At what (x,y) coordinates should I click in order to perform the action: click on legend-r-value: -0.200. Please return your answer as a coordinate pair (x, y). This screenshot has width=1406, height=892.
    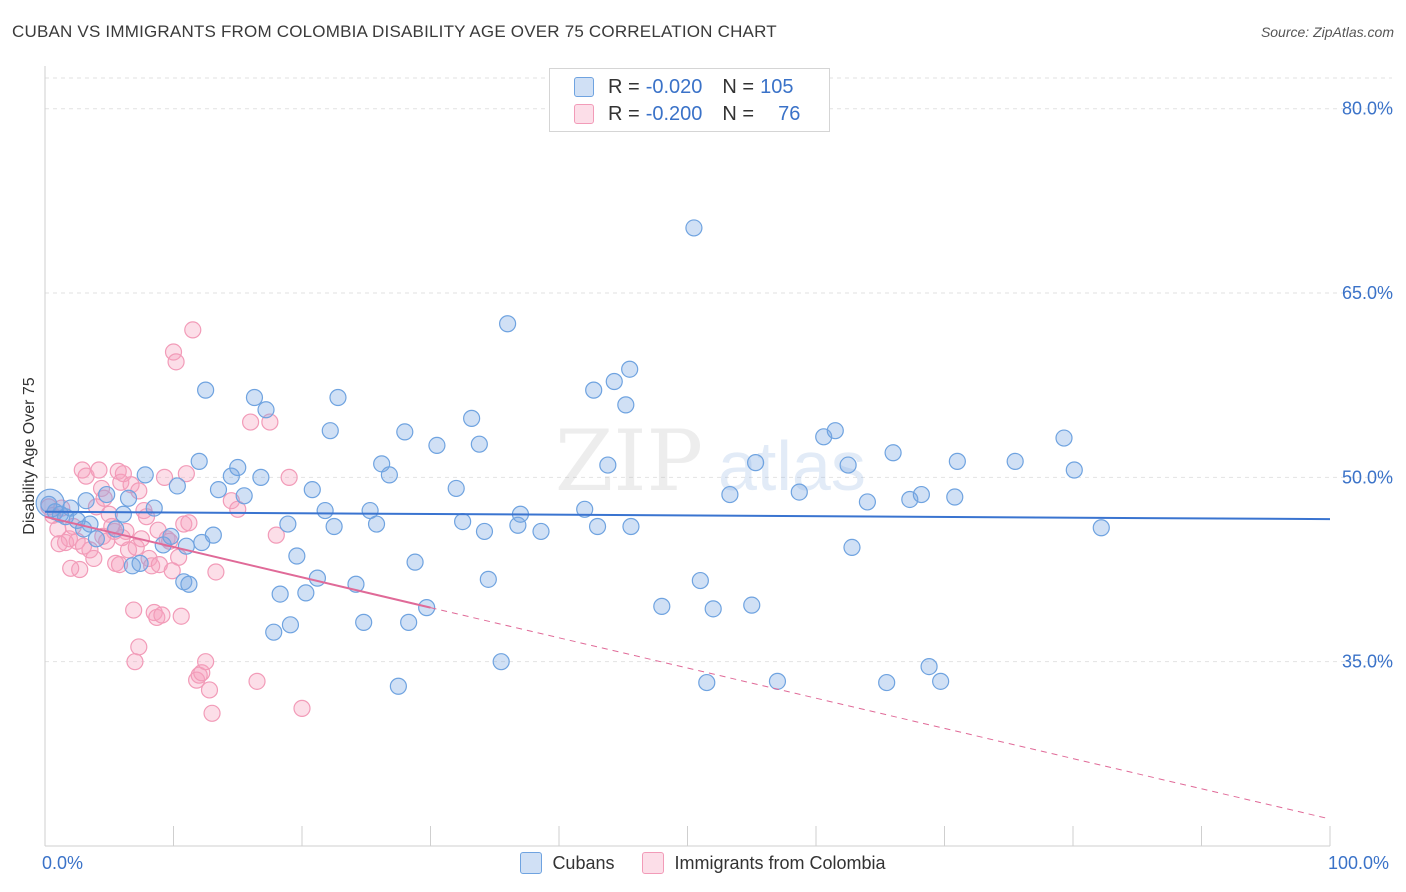
    Looking at the image, I should click on (674, 113).